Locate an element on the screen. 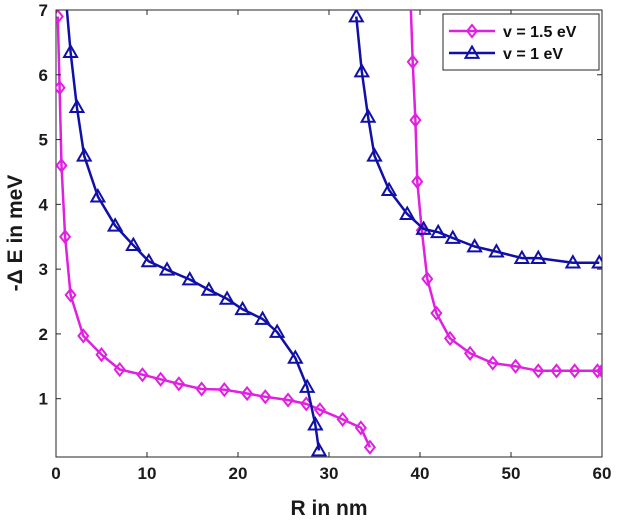 Image resolution: width=627 pixels, height=525 pixels. y-tick-label: 6 is located at coordinates (43, 75).